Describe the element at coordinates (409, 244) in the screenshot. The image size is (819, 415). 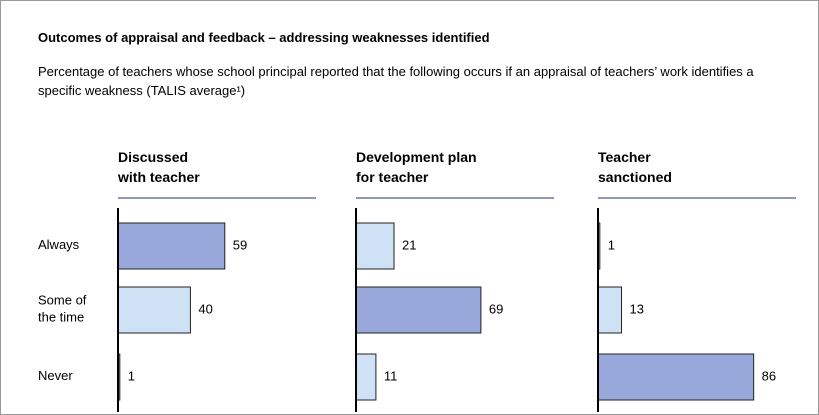
I see `value-label: 21` at that location.